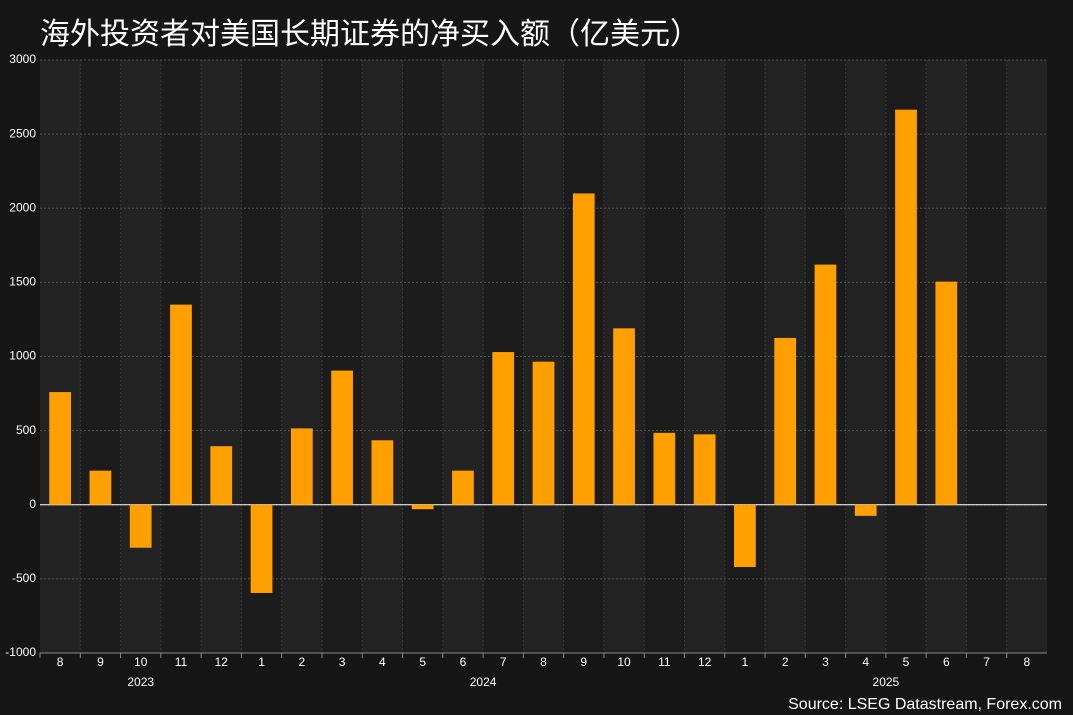 The height and width of the screenshot is (715, 1073). Describe the element at coordinates (32, 504) in the screenshot. I see `y-tick-label: 0` at that location.